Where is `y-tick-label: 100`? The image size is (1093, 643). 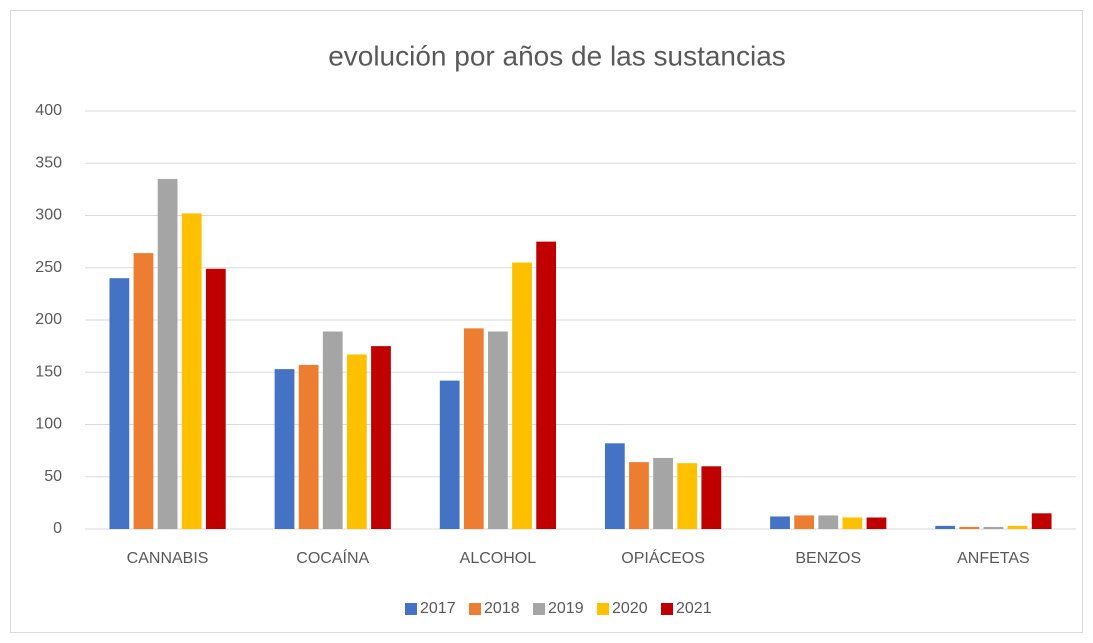 y-tick-label: 100 is located at coordinates (48, 424).